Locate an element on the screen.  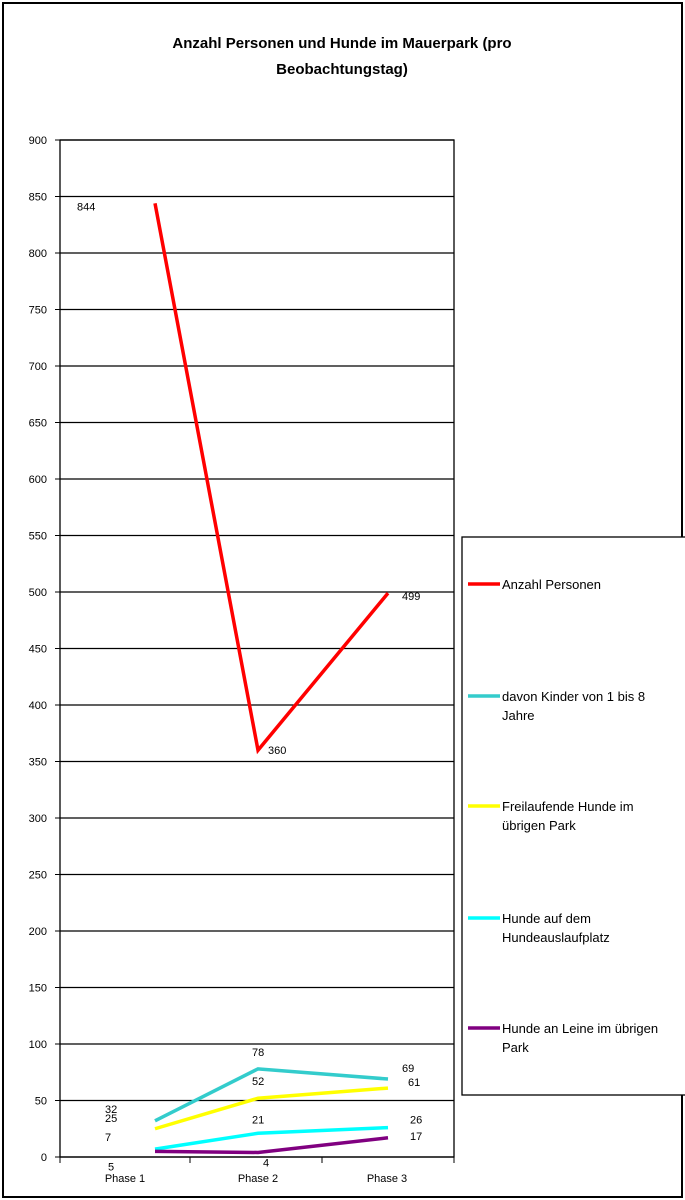
y-tick-label: 0 is located at coordinates (44, 1158).